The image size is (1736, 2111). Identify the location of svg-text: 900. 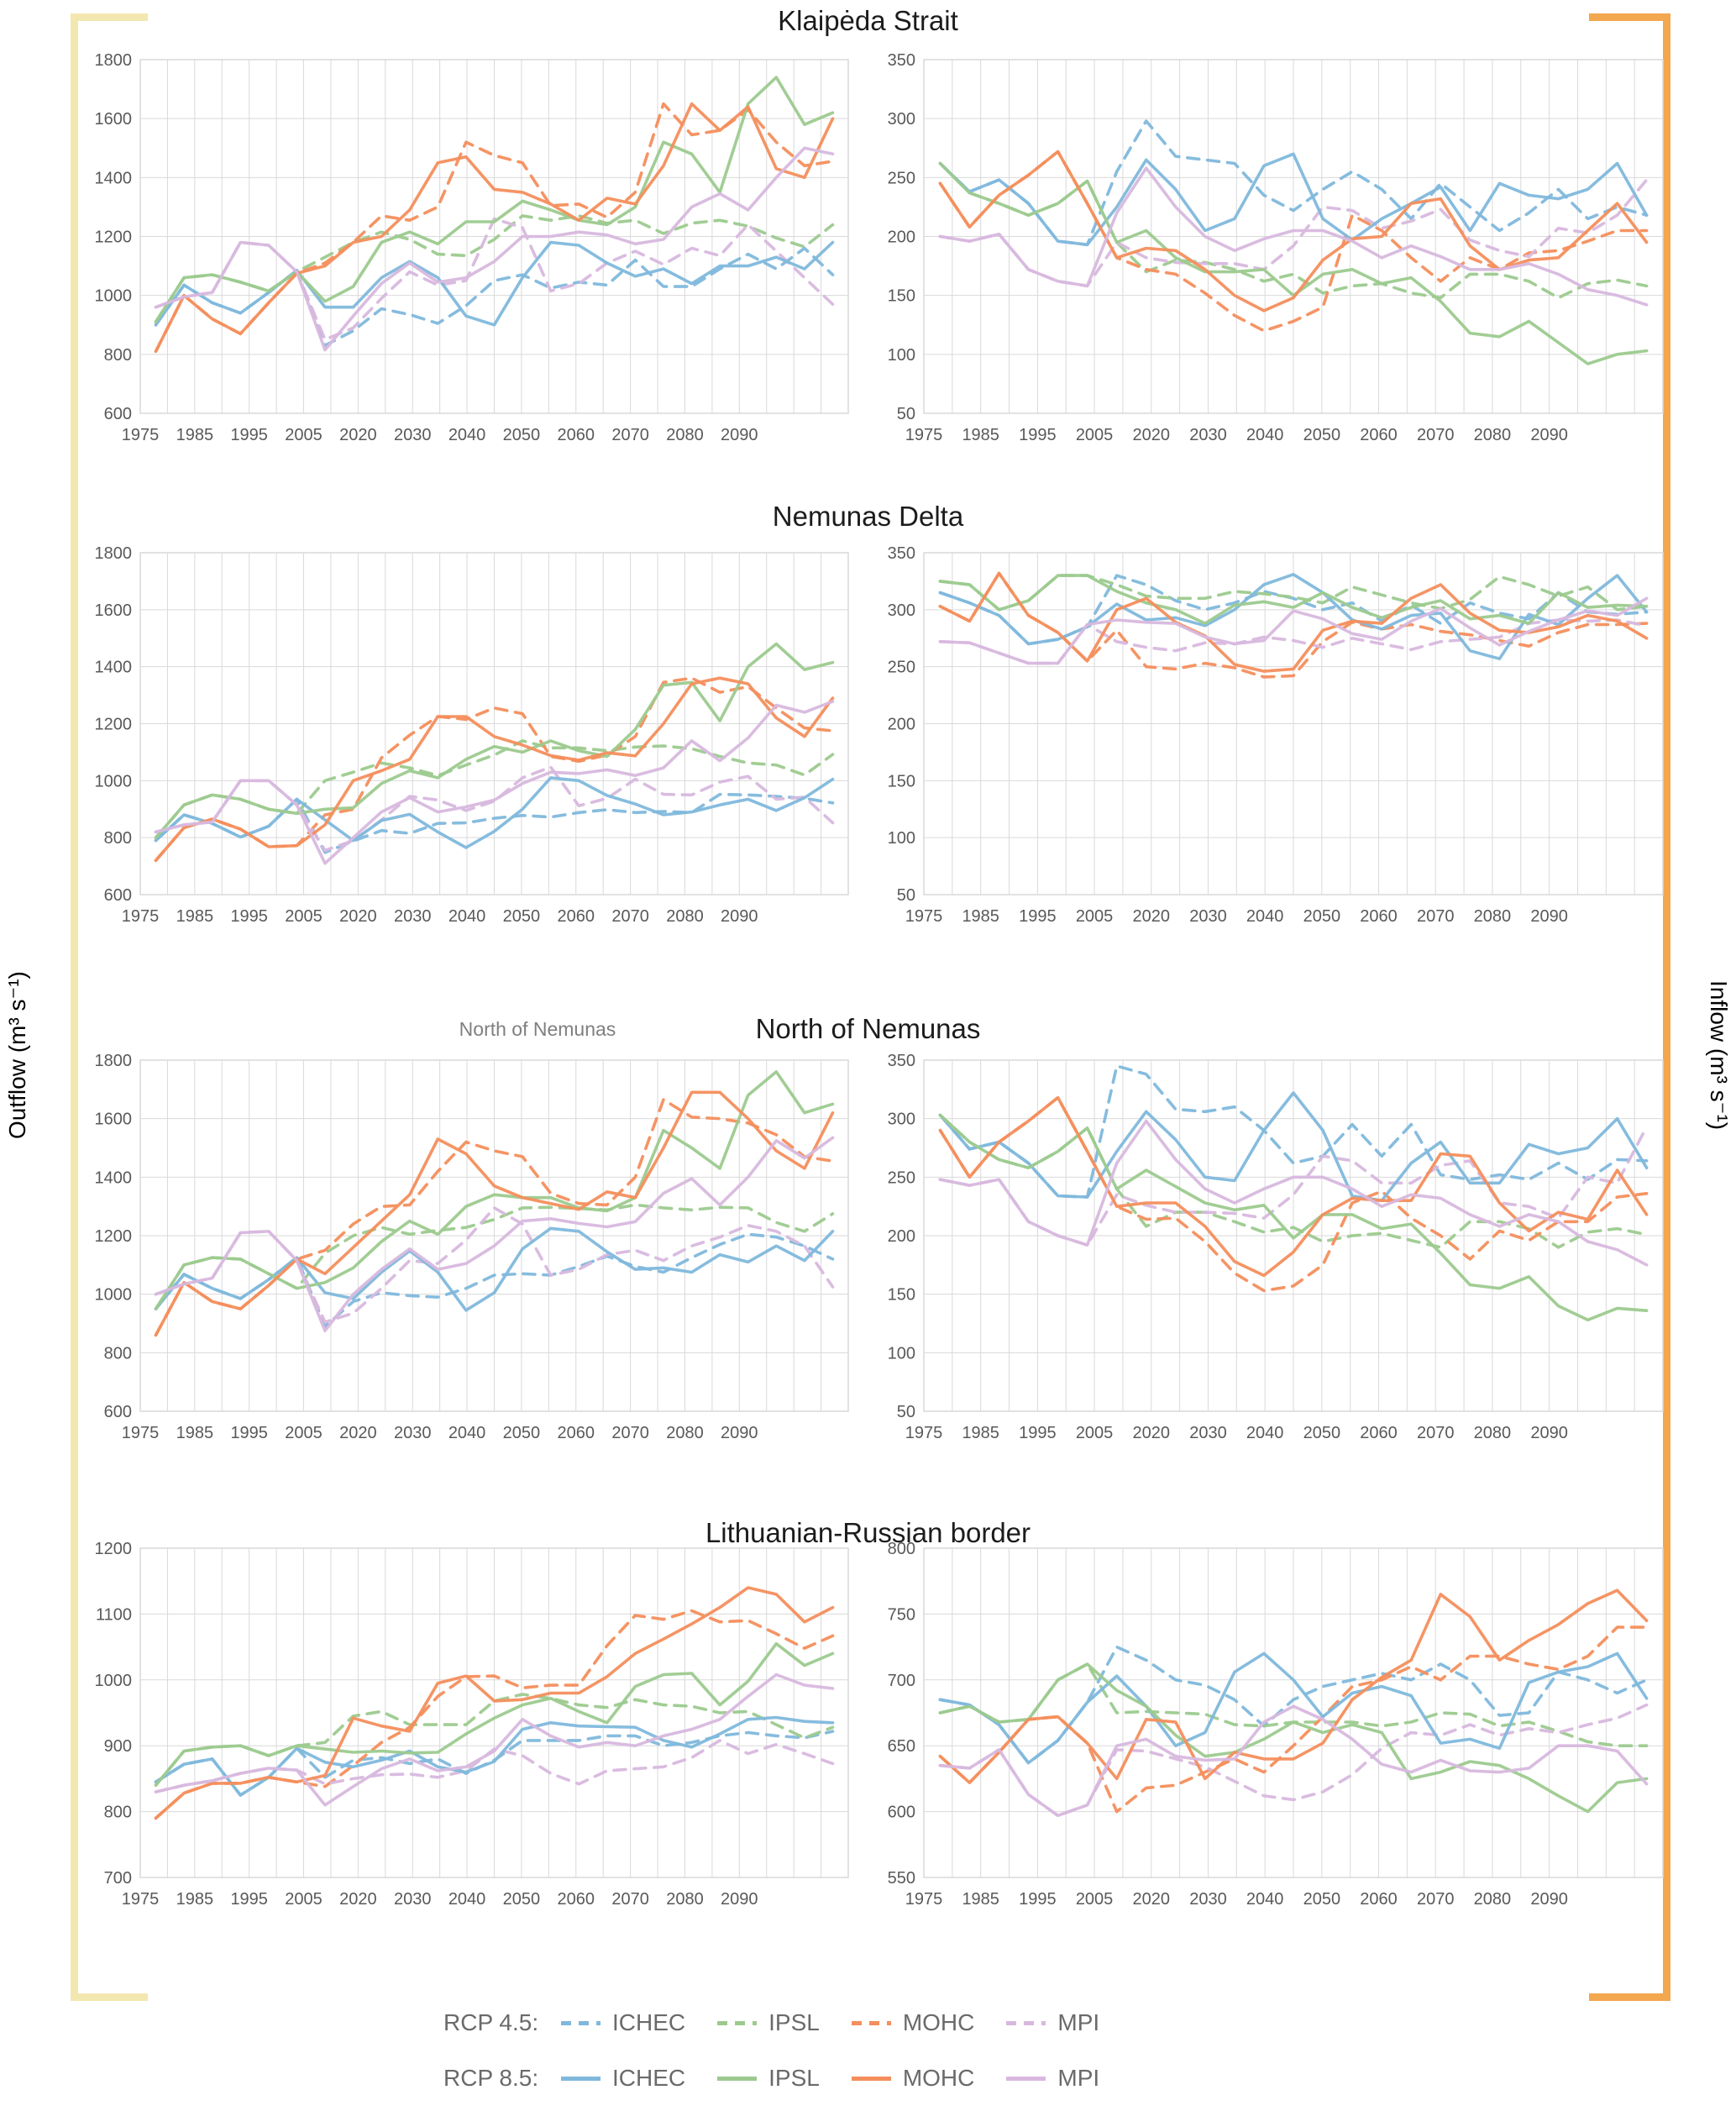
(118, 1746).